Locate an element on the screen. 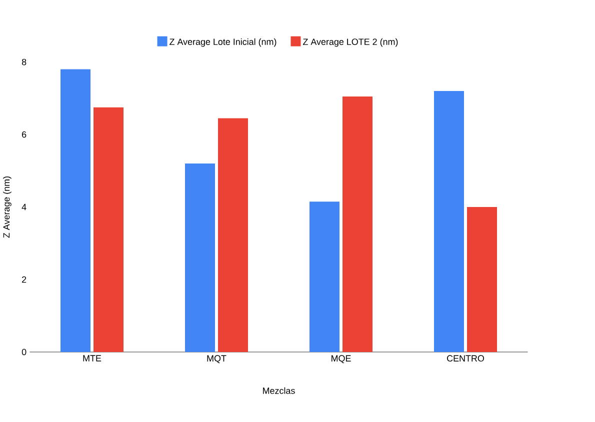 This screenshot has height=422, width=595. y-axis-title: Z Average (nm) is located at coordinates (7, 207).